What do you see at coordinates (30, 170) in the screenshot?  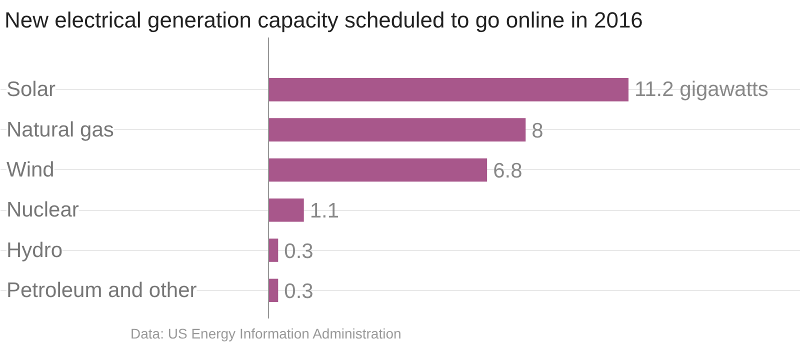 I see `y-tick-label: Wind` at bounding box center [30, 170].